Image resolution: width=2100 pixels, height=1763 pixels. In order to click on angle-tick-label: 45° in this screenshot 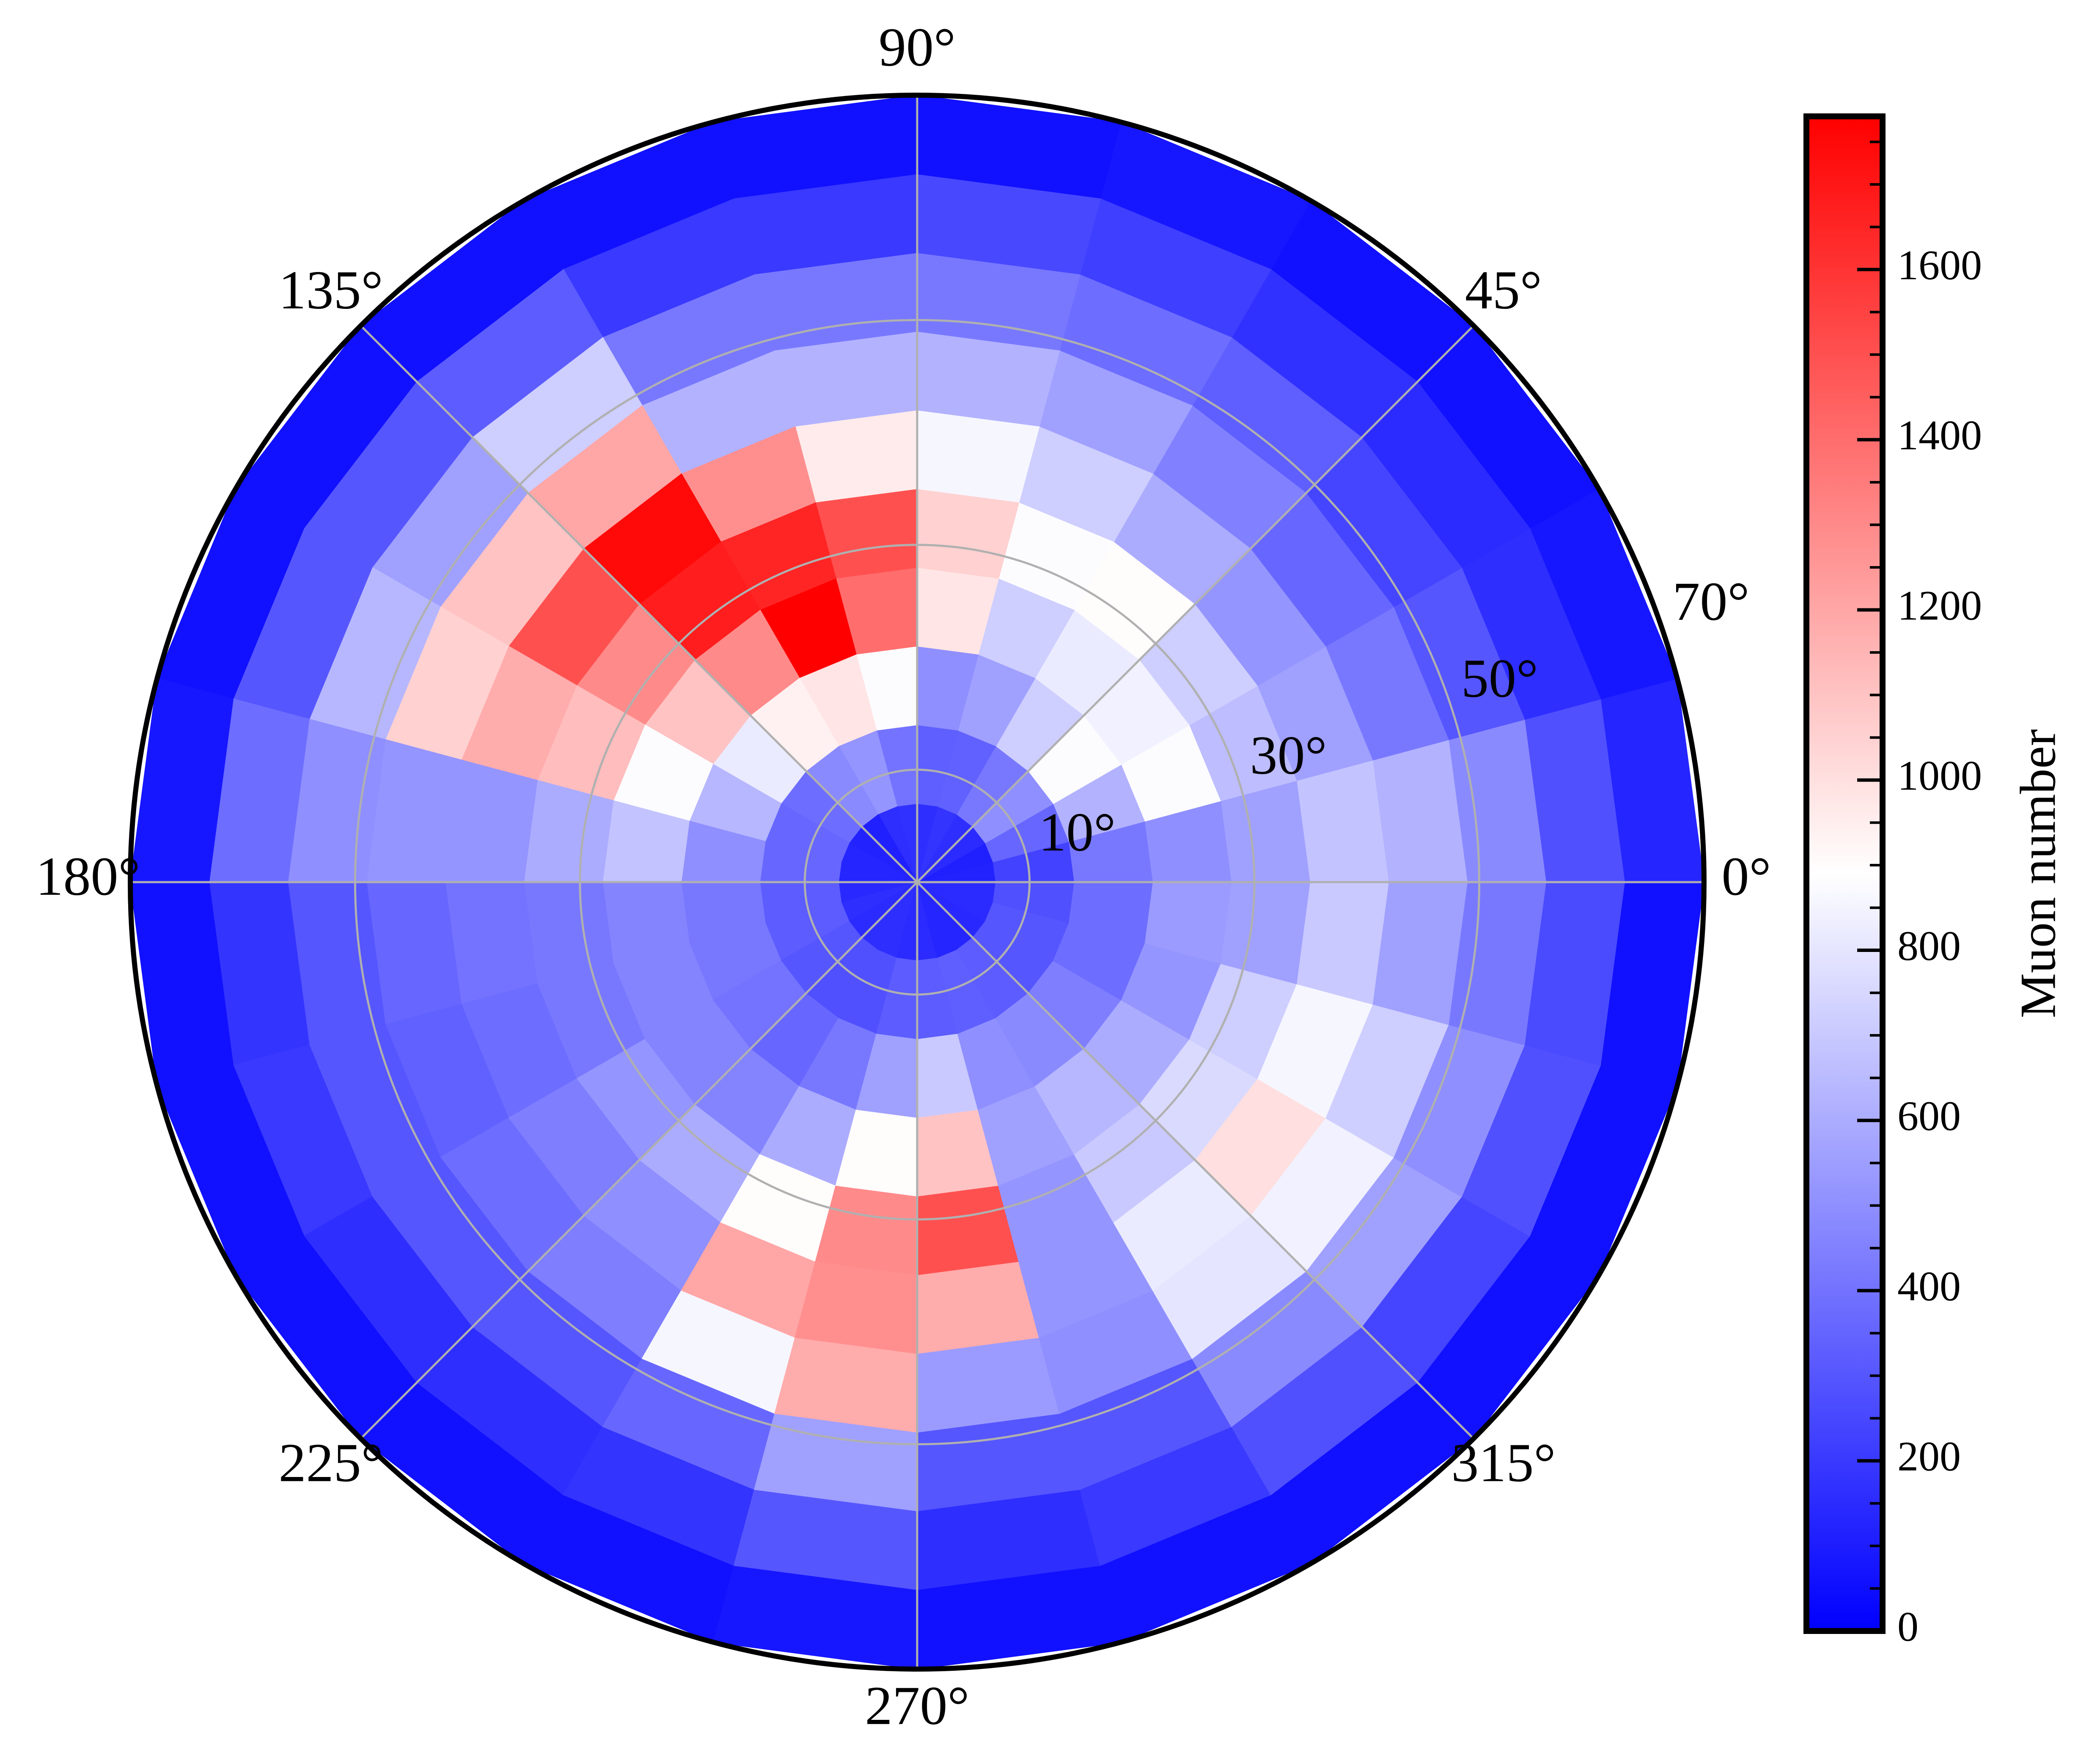, I will do `click(1504, 290)`.